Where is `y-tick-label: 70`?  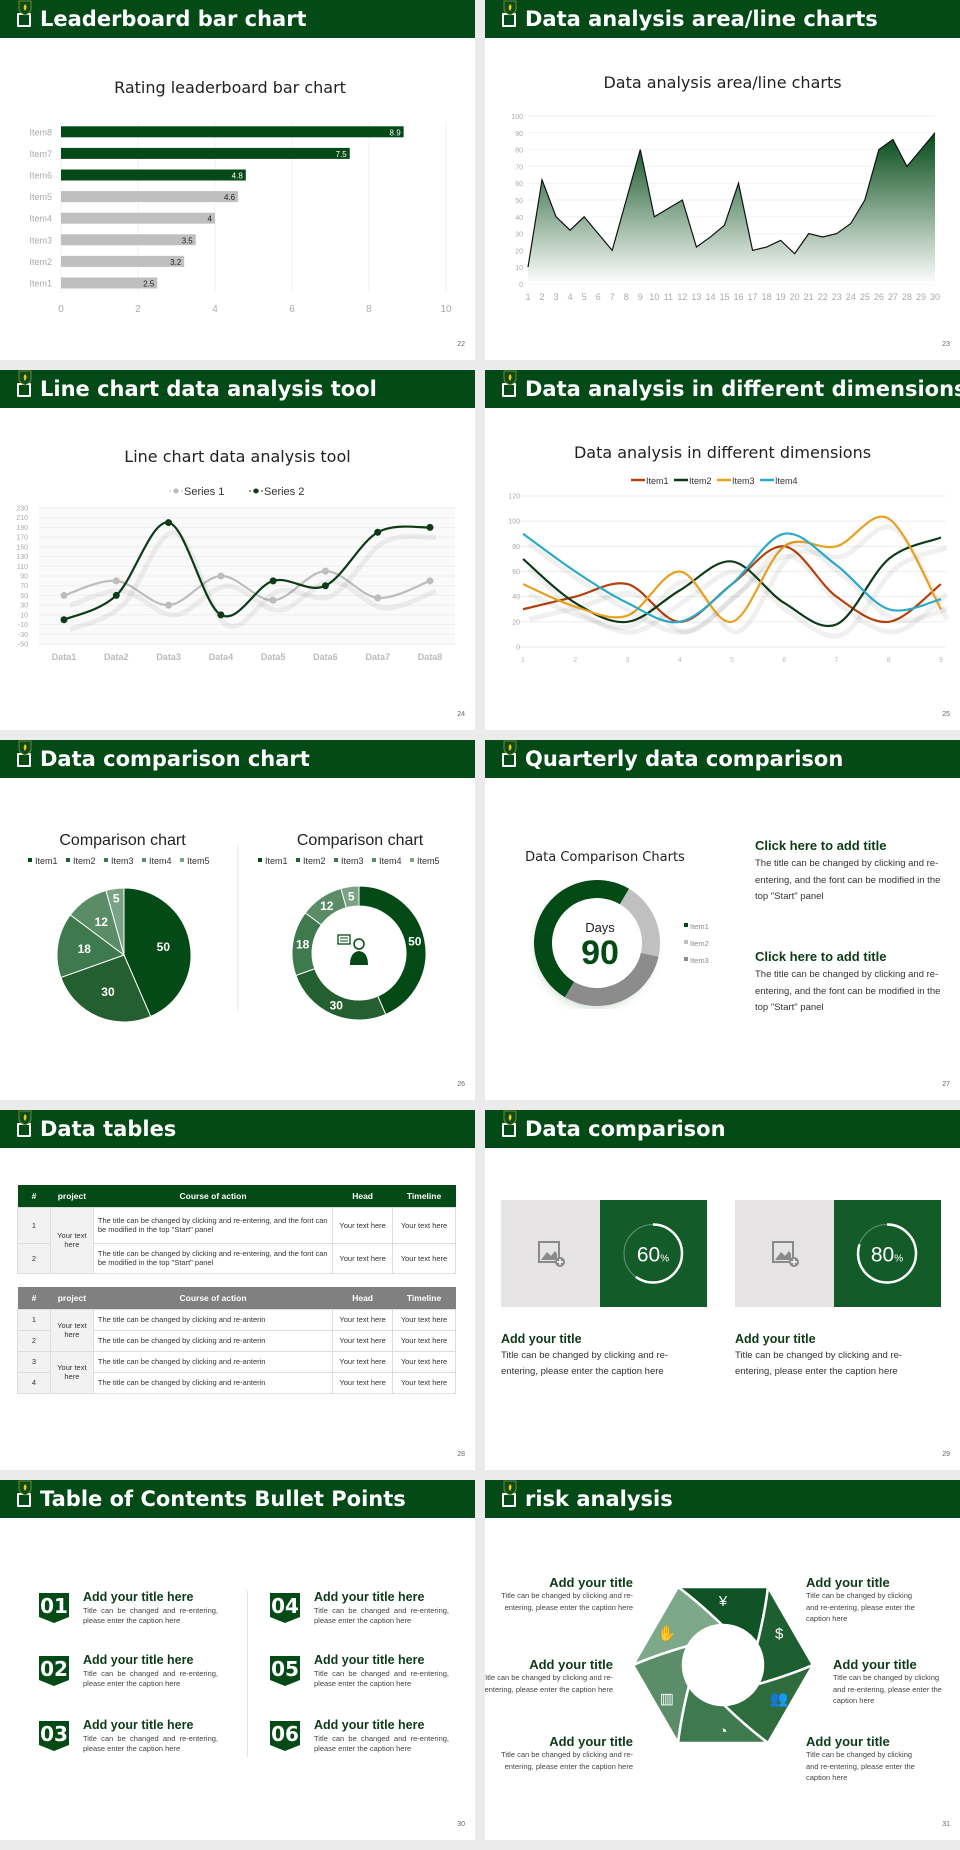
y-tick-label: 70 is located at coordinates (519, 167).